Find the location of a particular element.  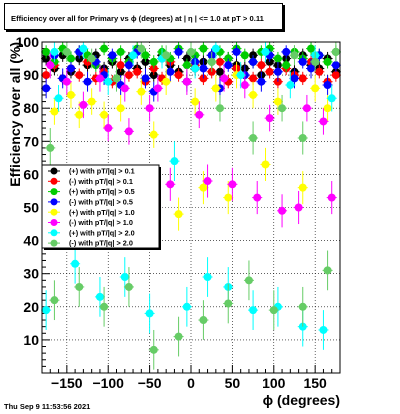

y-tick-label: 50 is located at coordinates (31, 208).